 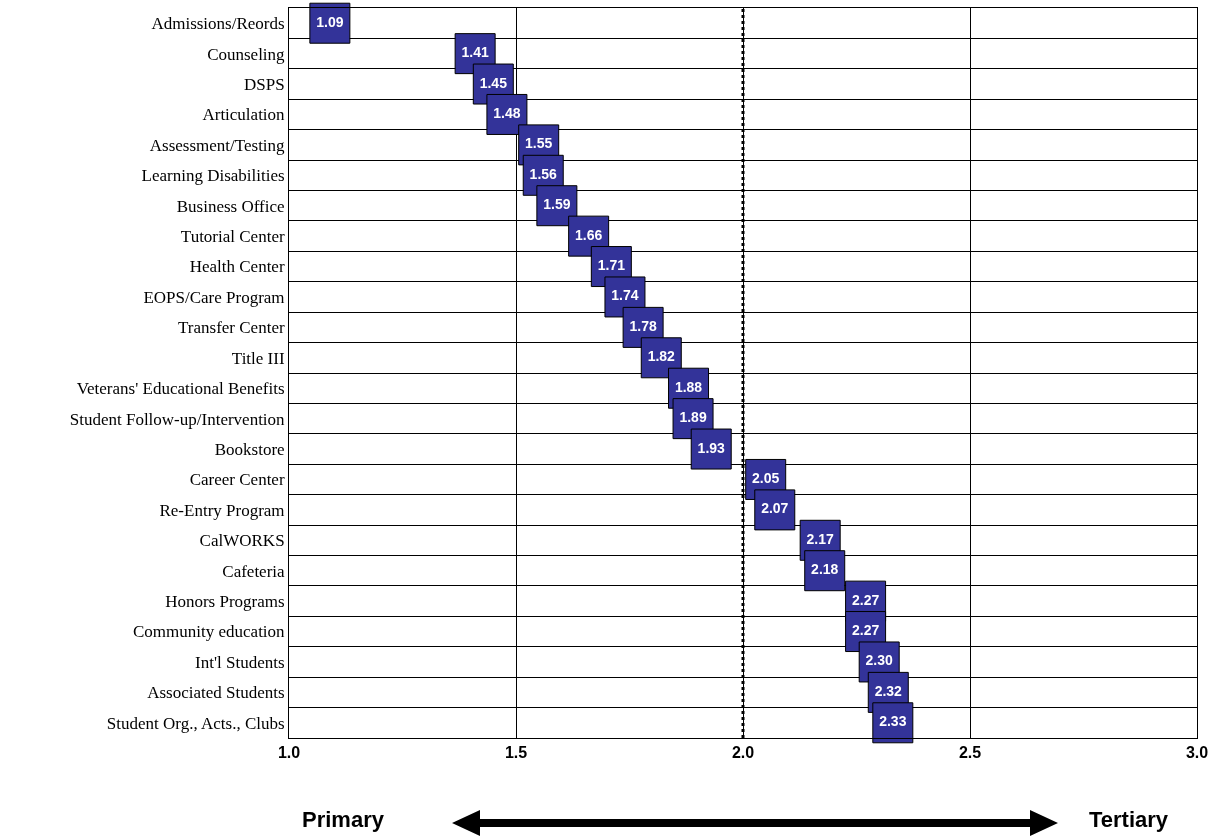 I want to click on y-tick-label: DSPS, so click(x=264, y=84).